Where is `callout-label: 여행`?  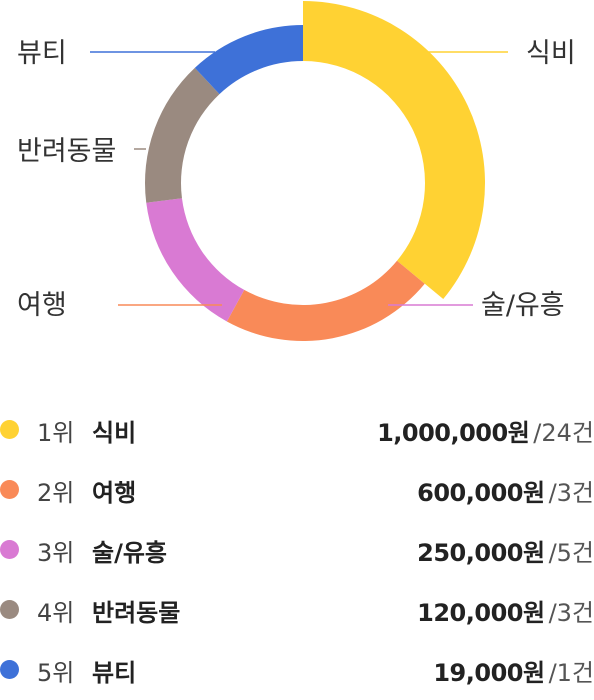
callout-label: 여행 is located at coordinates (42, 305).